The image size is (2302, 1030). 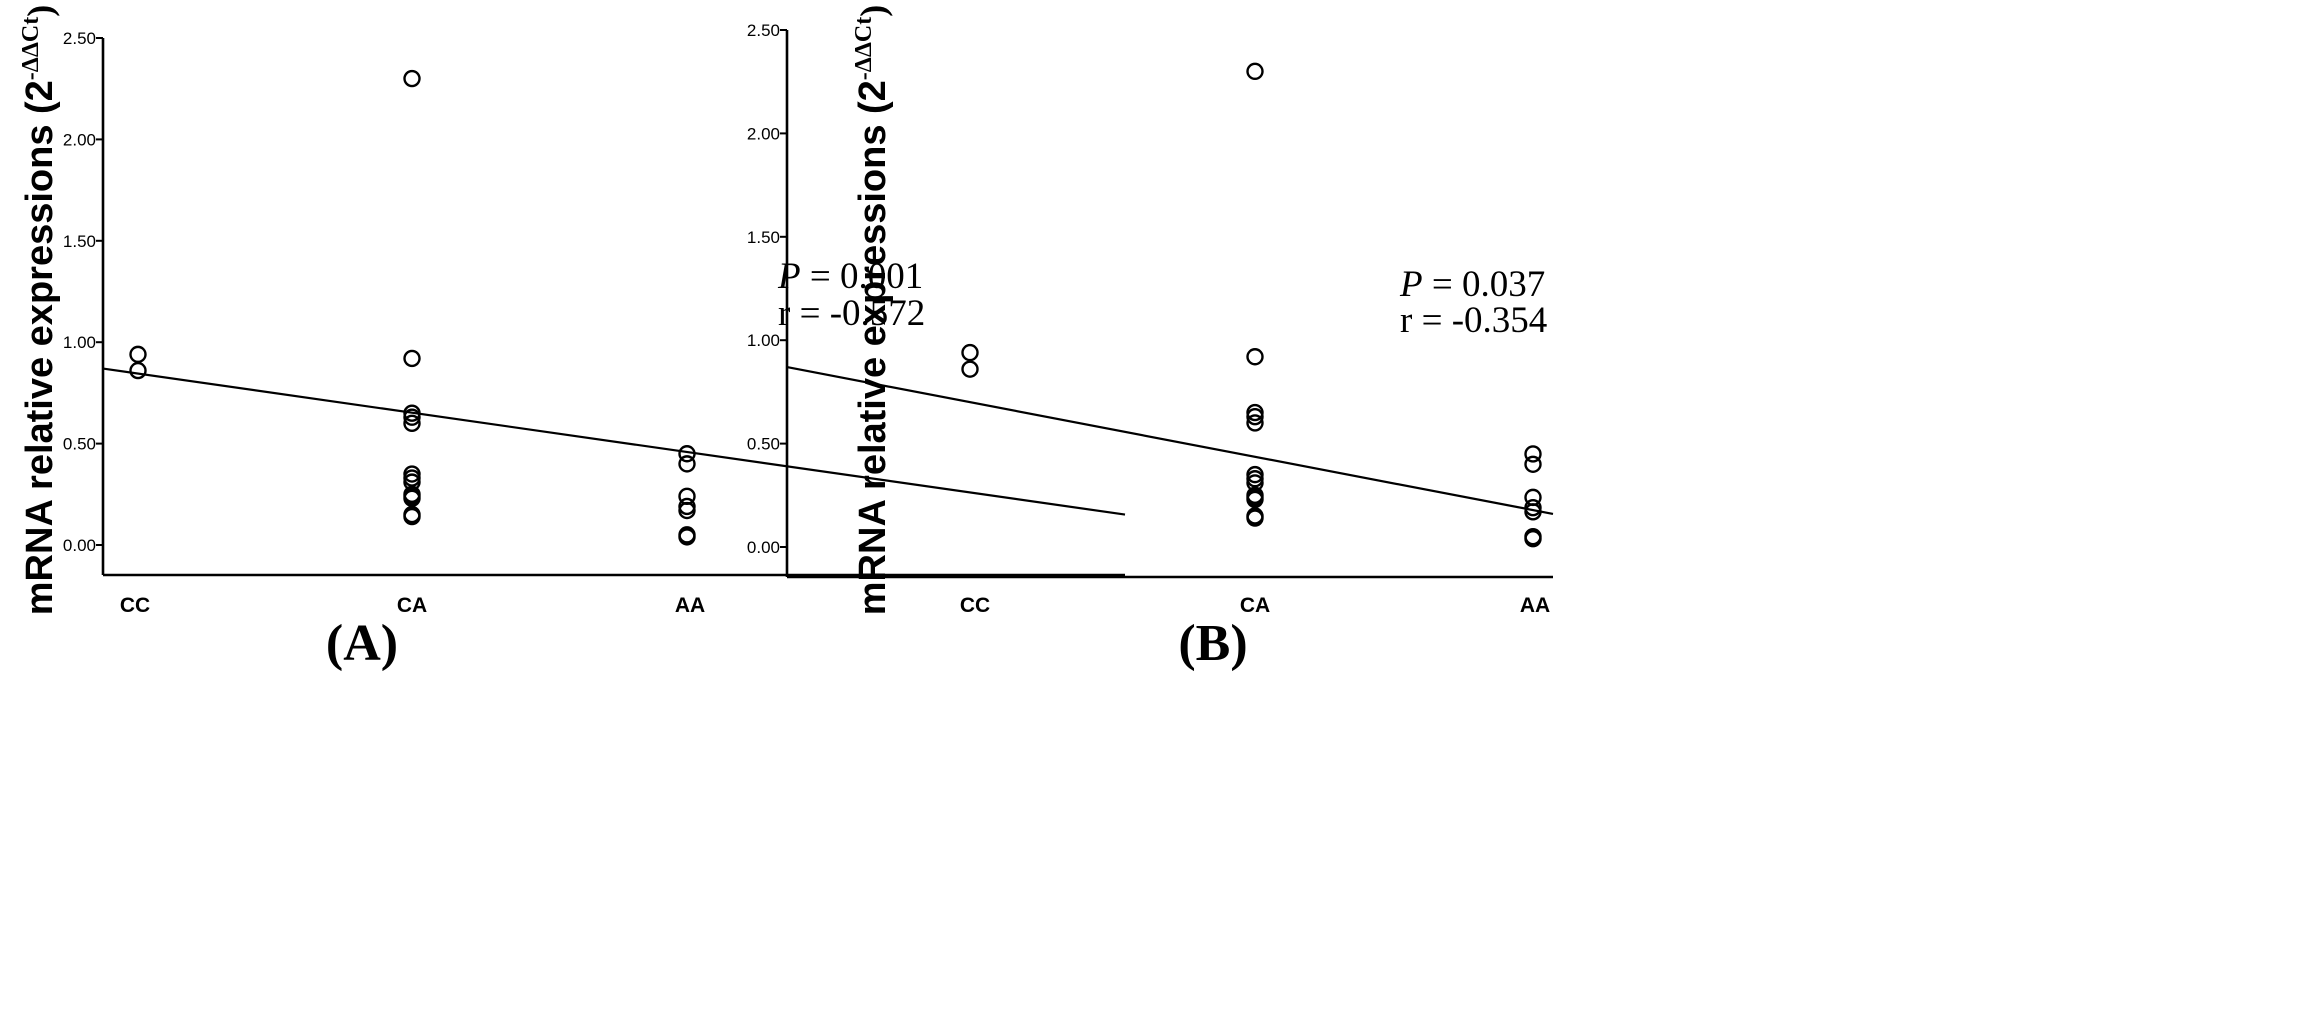 I want to click on panel-label: (B), so click(x=1212, y=643).